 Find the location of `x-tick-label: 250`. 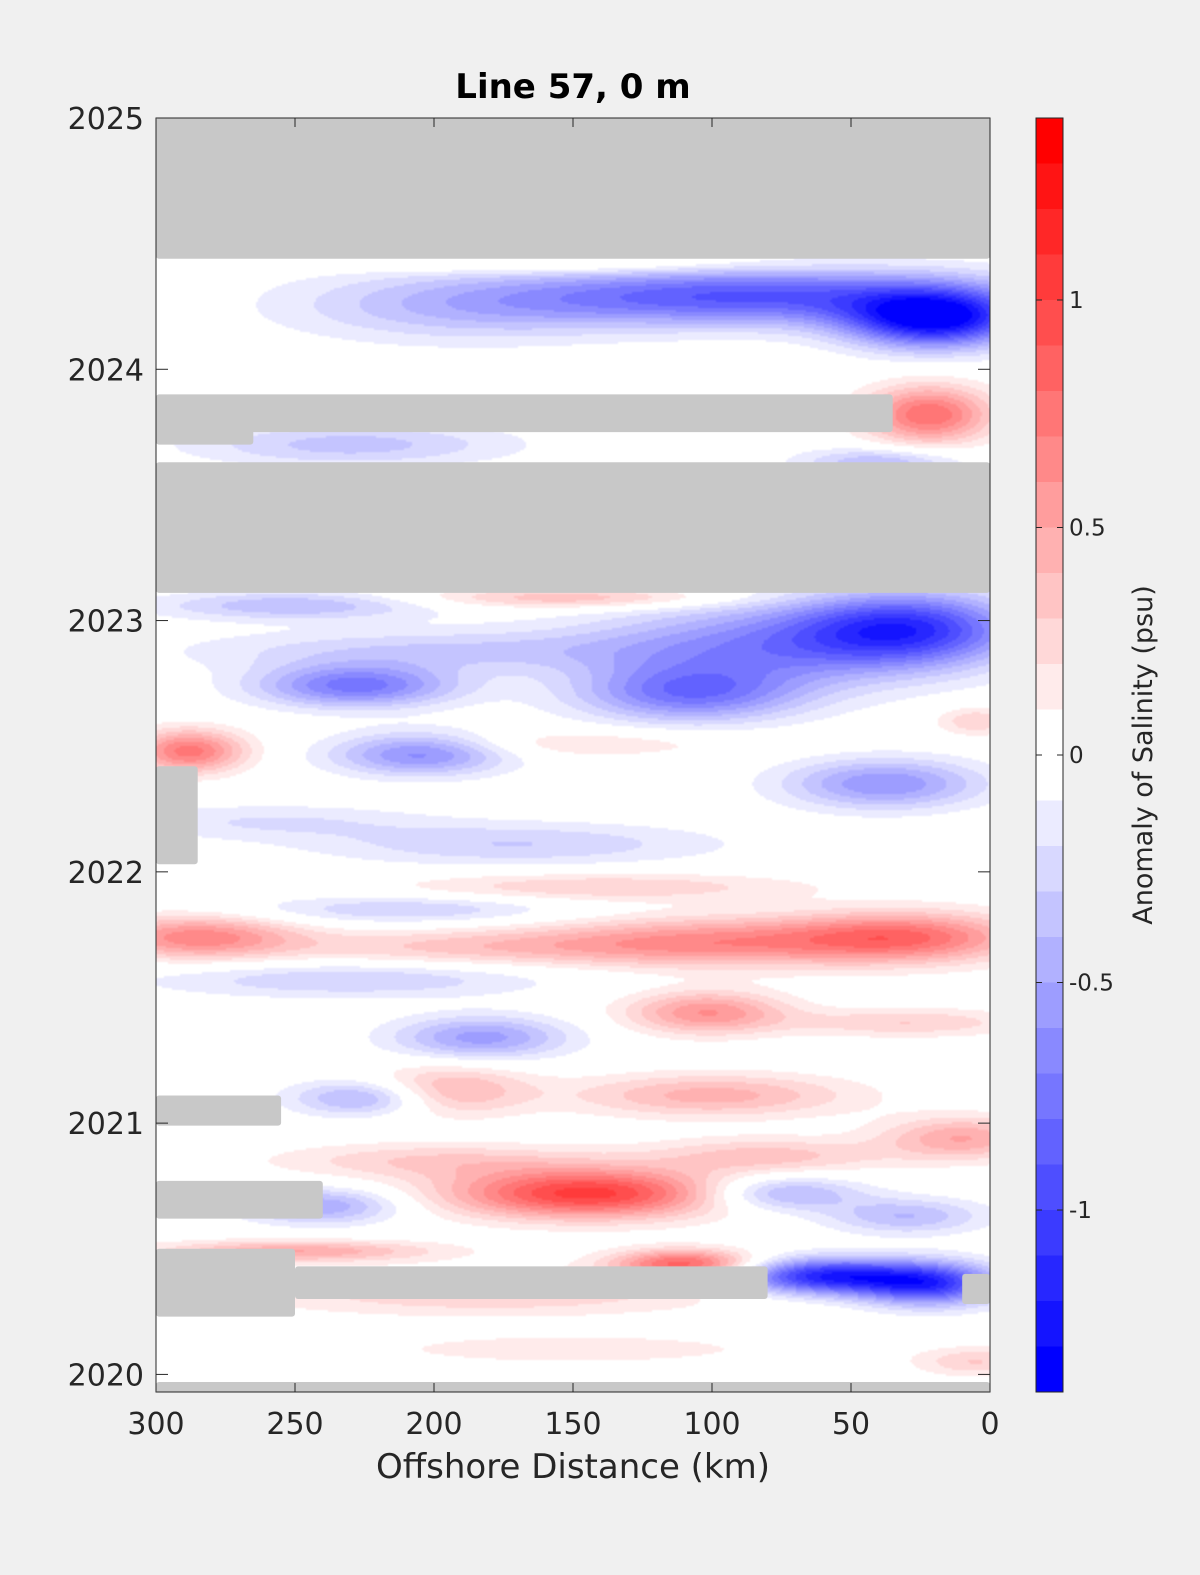

x-tick-label: 250 is located at coordinates (294, 1424).